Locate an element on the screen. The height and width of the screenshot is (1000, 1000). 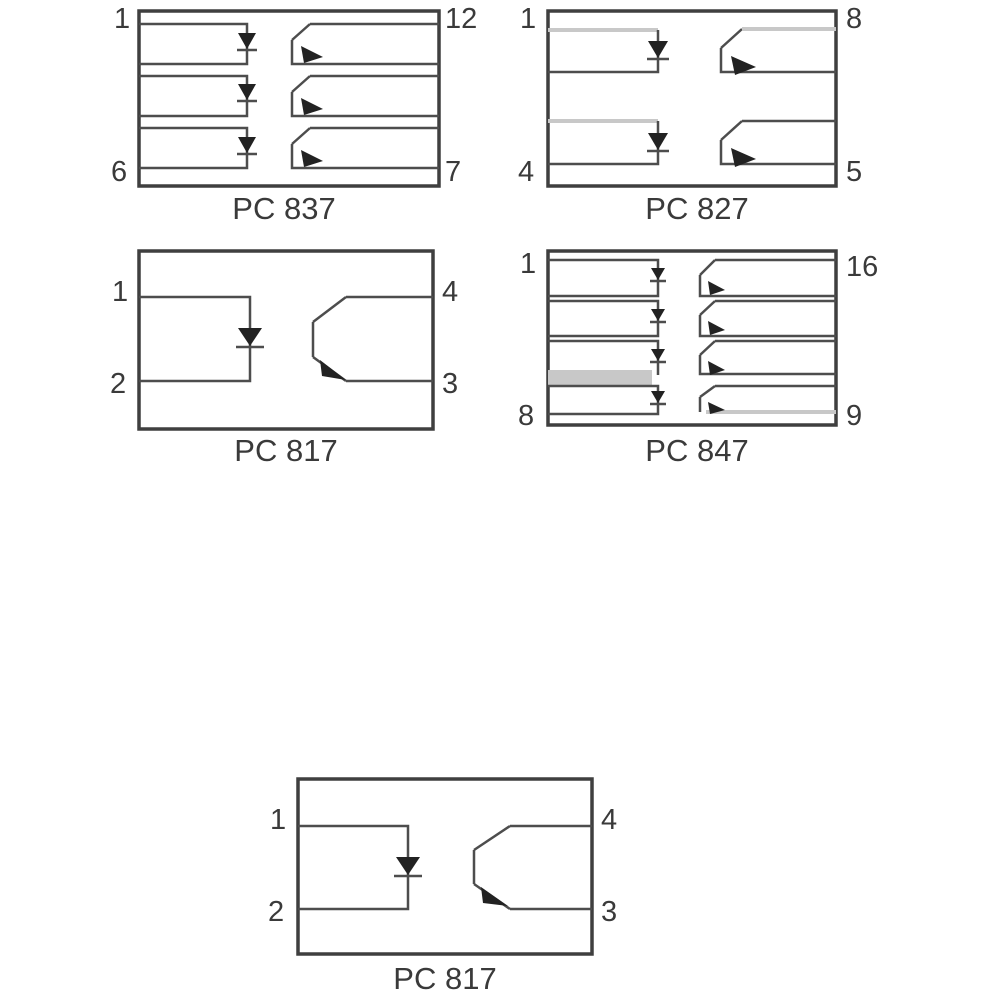
package-pc827: 1 8 4 5 PC 827 is located at coordinates (690, 114).